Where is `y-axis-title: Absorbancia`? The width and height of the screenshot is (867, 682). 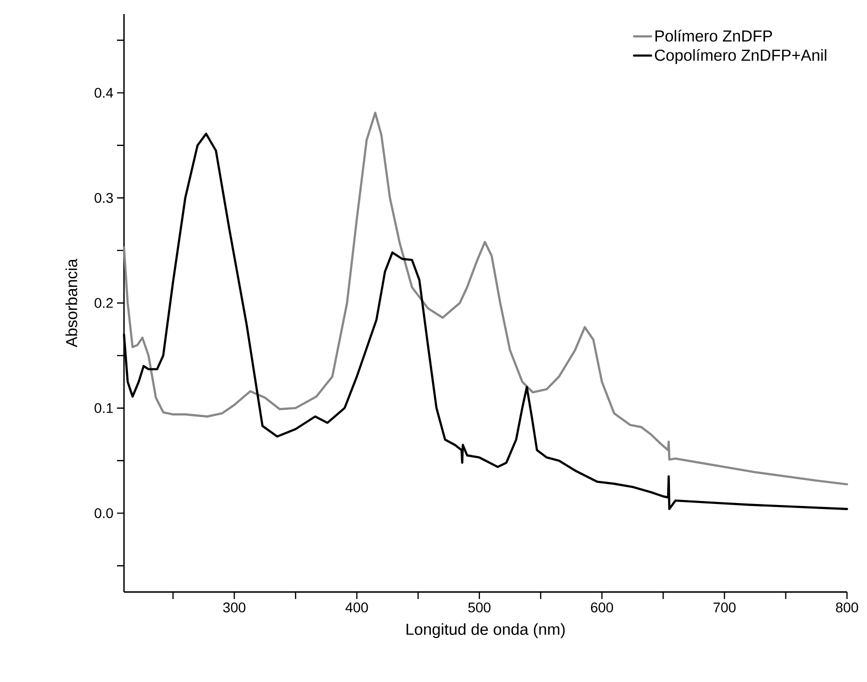
y-axis-title: Absorbancia is located at coordinates (72, 303).